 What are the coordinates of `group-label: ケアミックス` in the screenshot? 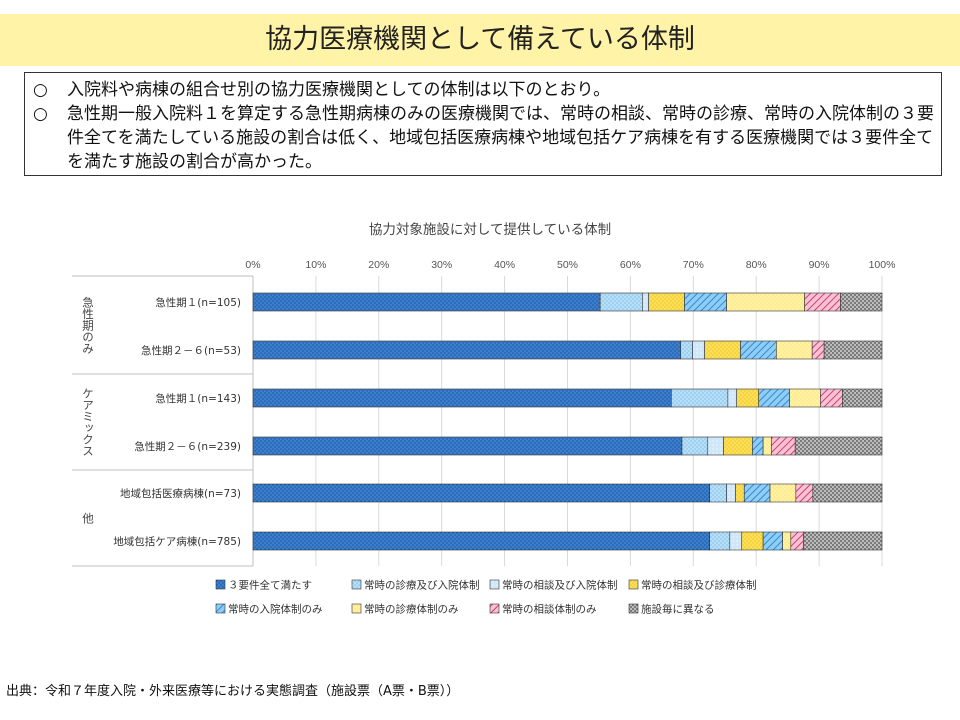 It's located at (88, 422).